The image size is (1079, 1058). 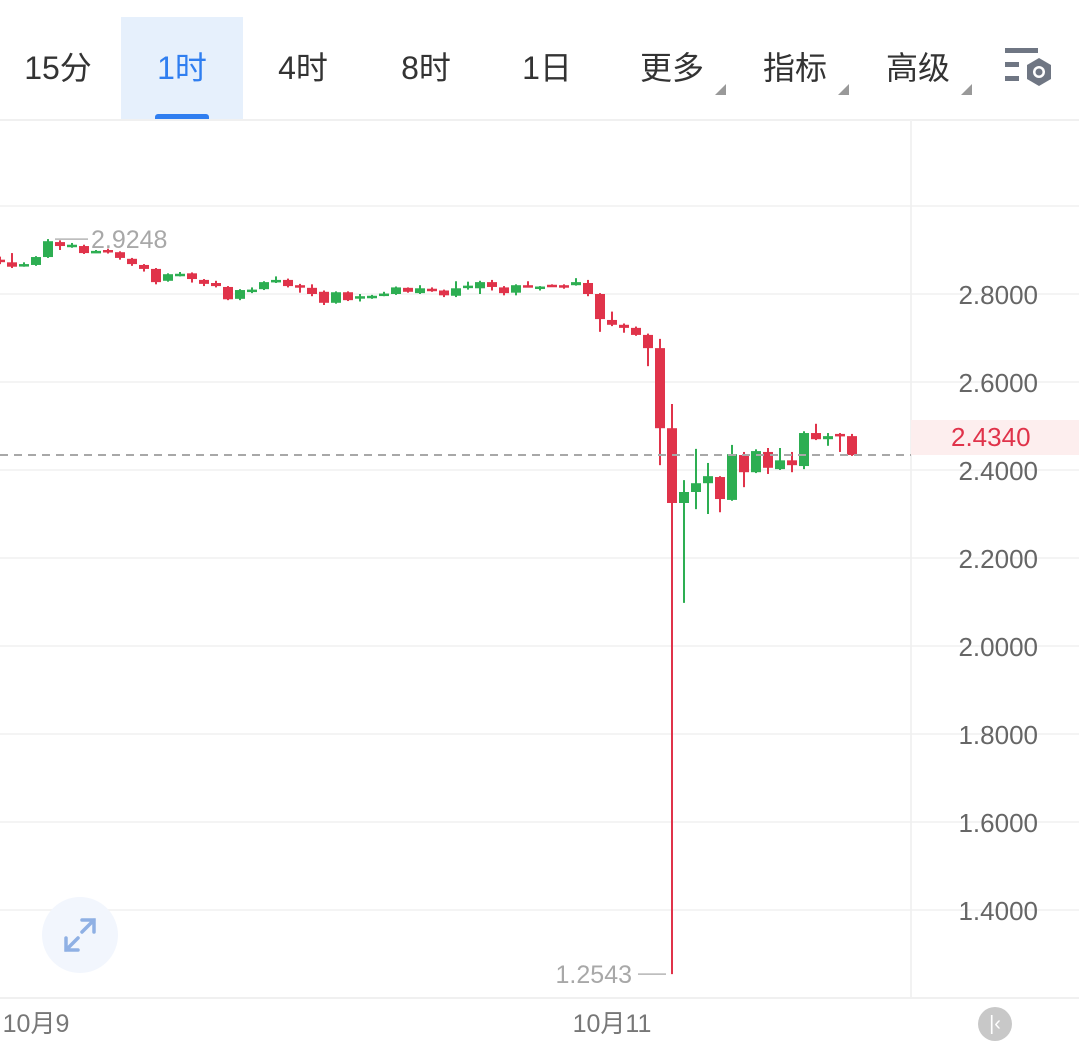 What do you see at coordinates (594, 975) in the screenshot?
I see `min-price-label: 1.2543` at bounding box center [594, 975].